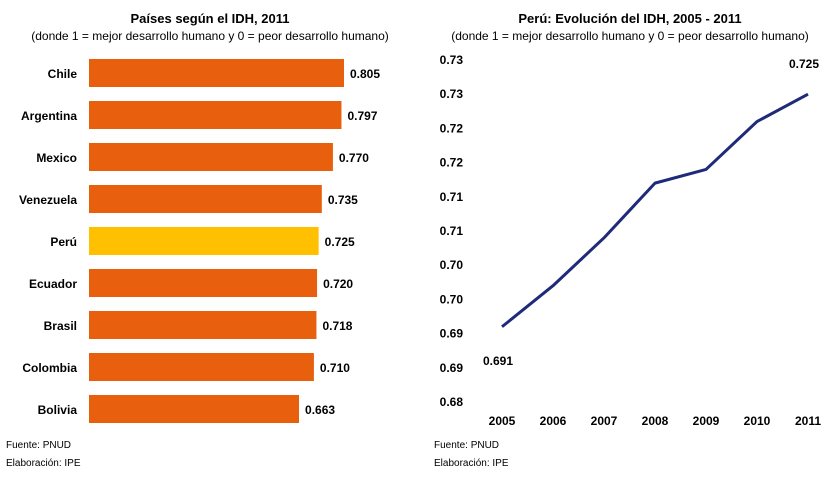 The height and width of the screenshot is (483, 840). Describe the element at coordinates (58, 410) in the screenshot. I see `bar-category-label: Bolivia` at that location.